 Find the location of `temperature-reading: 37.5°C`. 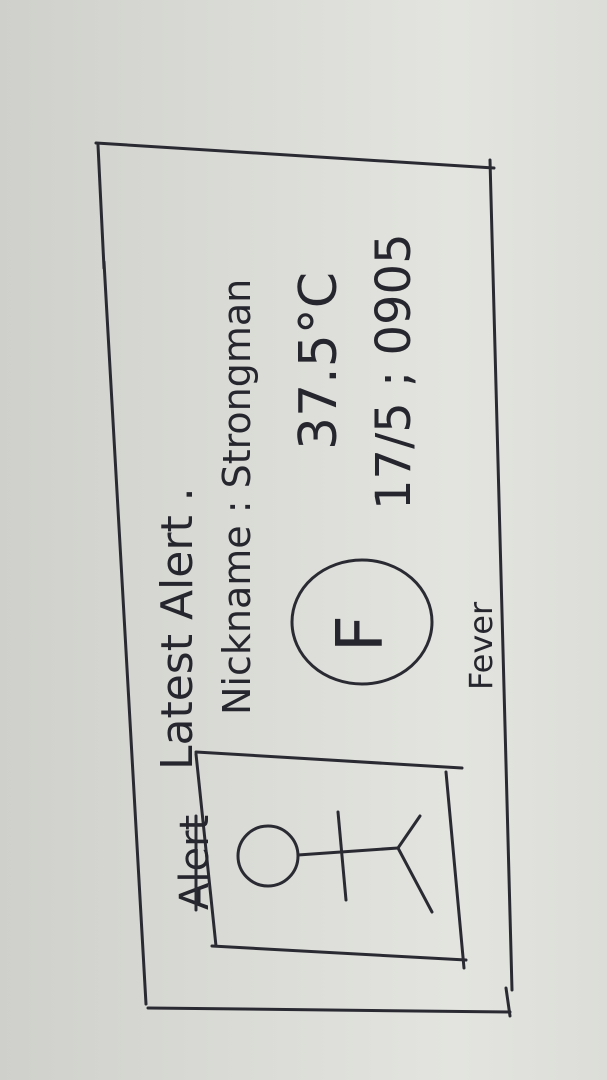

temperature-reading: 37.5°C is located at coordinates (319, 361).